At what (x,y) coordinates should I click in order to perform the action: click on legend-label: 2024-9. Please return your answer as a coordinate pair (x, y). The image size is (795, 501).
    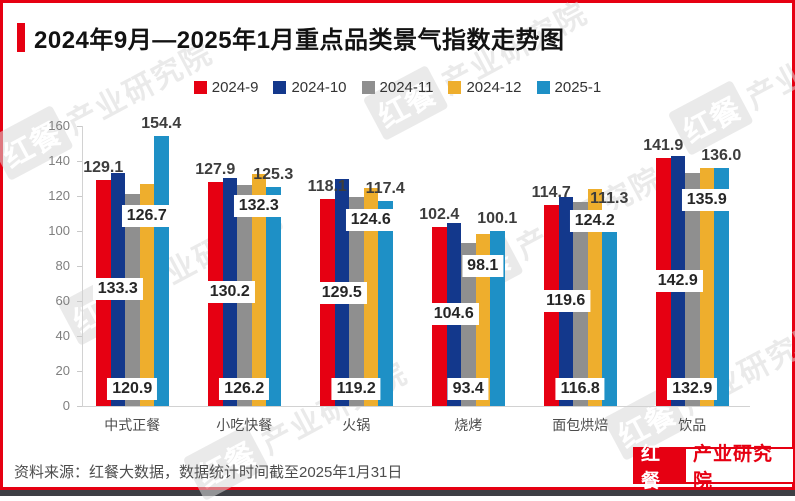
    Looking at the image, I should click on (235, 87).